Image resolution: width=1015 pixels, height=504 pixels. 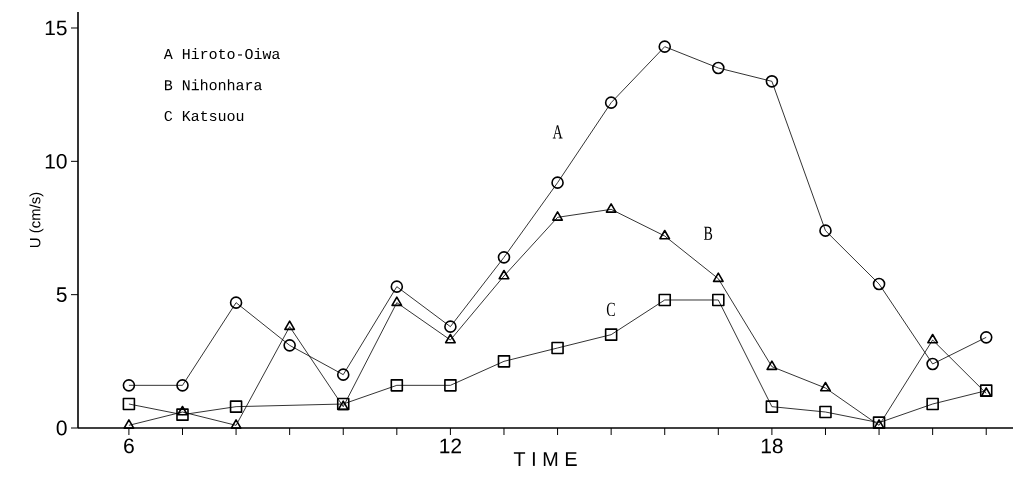 What do you see at coordinates (61, 294) in the screenshot?
I see `y-tick-label: 5` at bounding box center [61, 294].